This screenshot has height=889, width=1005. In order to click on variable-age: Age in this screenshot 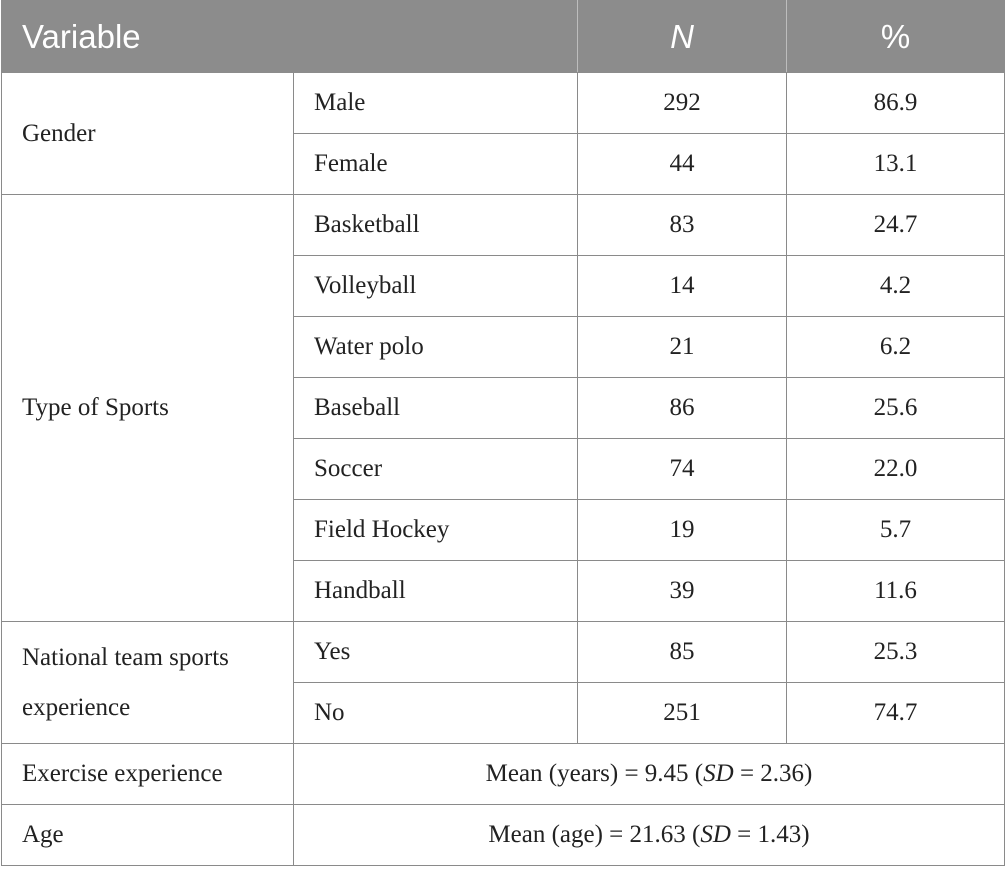, I will do `click(147, 835)`.